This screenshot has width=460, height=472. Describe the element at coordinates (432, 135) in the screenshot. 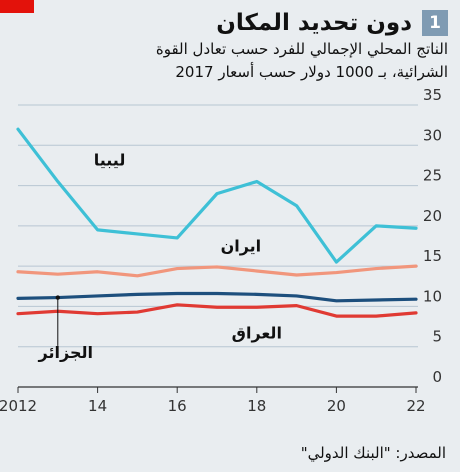

I see `y-tick-label: 30` at that location.